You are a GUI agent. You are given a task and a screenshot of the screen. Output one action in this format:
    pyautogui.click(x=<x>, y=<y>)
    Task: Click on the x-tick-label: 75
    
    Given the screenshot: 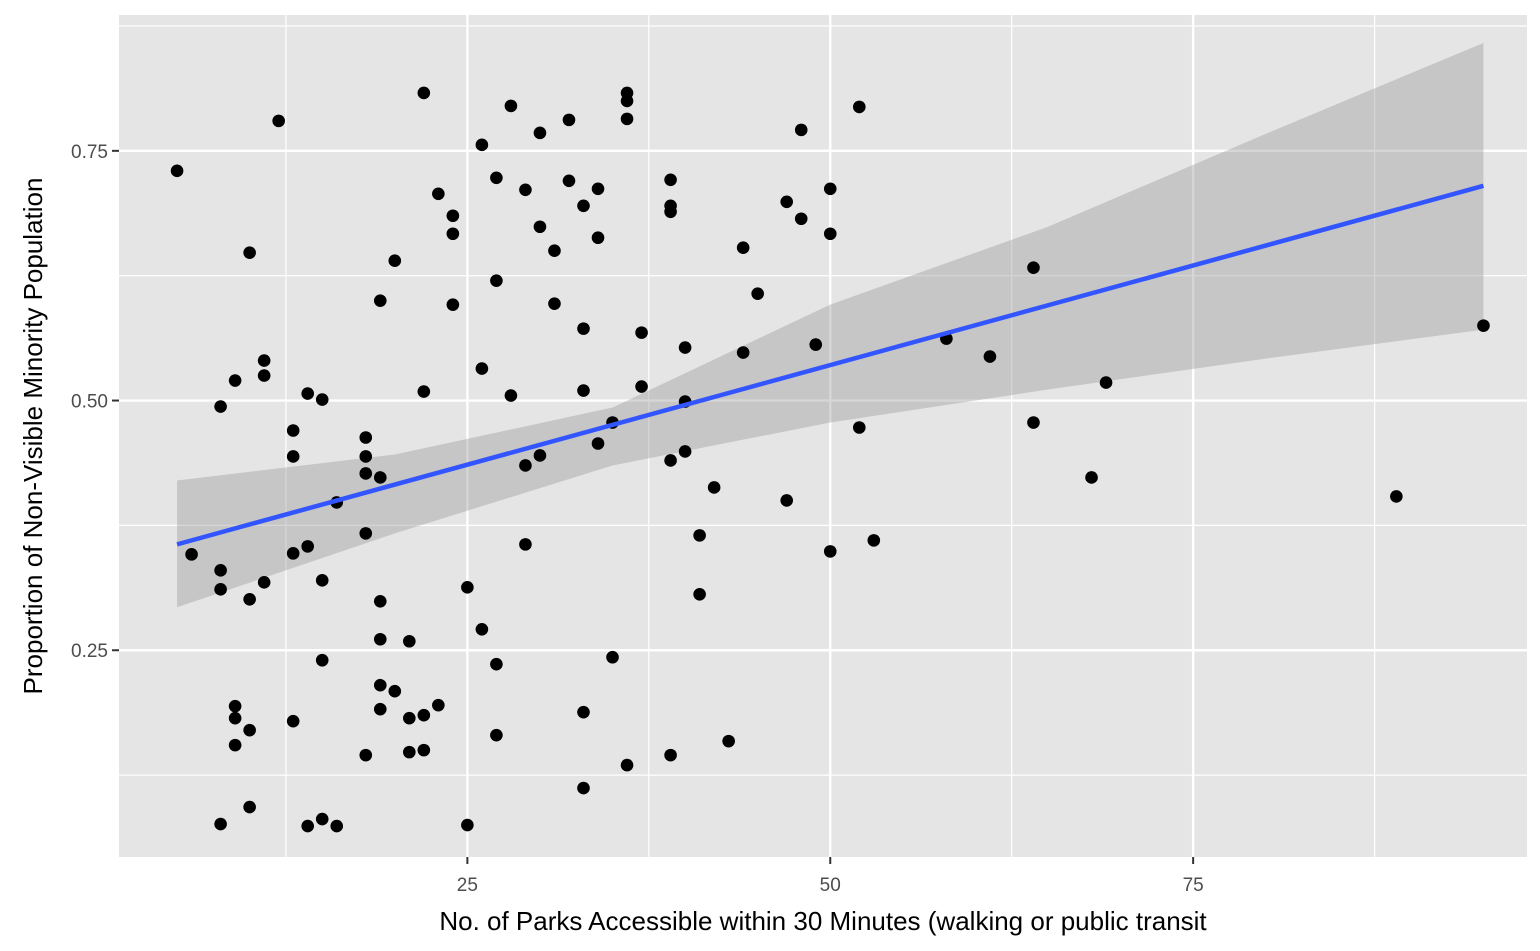 What is the action you would take?
    pyautogui.click(x=1193, y=885)
    